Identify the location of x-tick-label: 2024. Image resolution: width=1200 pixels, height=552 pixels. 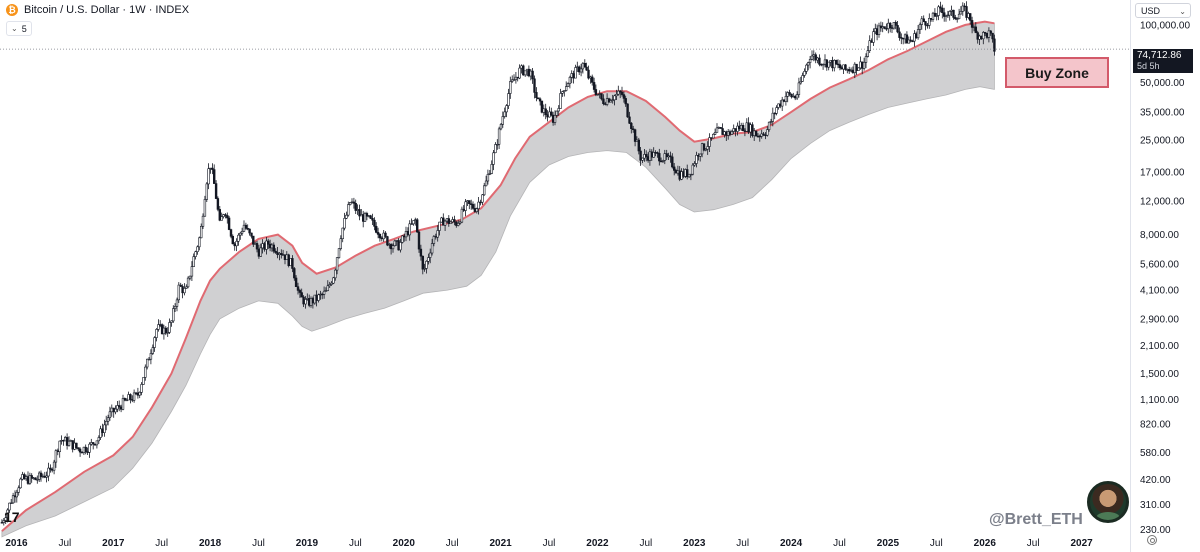
(791, 543).